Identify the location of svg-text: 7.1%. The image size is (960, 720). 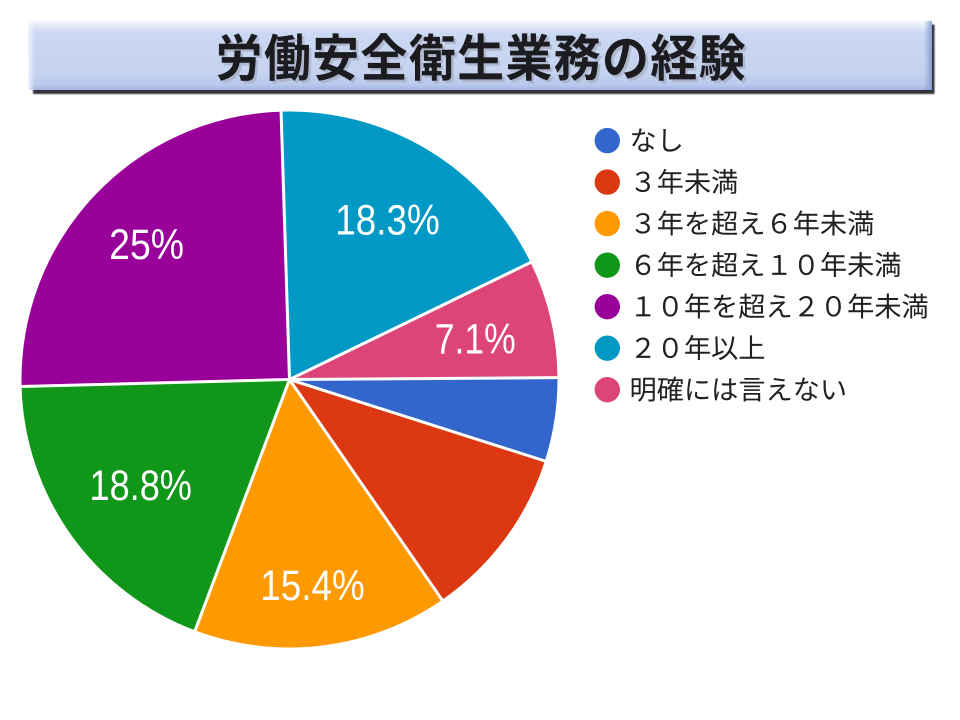
(475, 340).